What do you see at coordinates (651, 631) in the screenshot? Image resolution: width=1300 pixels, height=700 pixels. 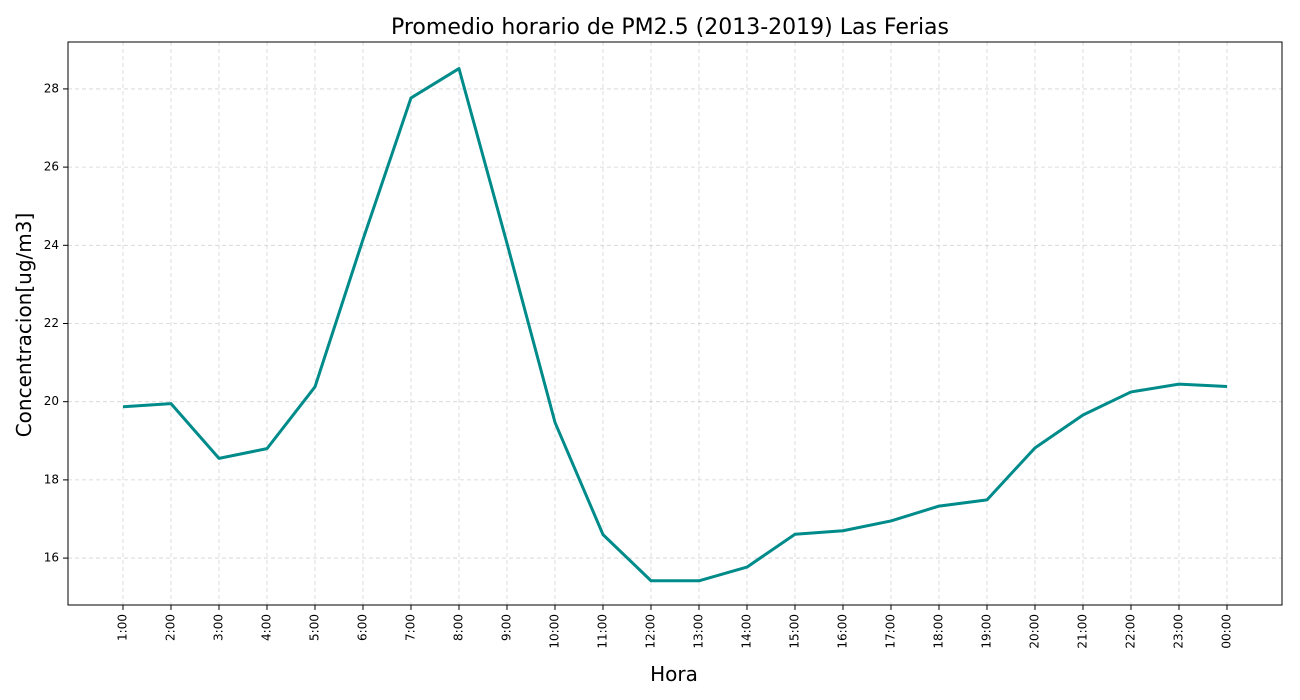 I see `x-tick-label: 12:00` at bounding box center [651, 631].